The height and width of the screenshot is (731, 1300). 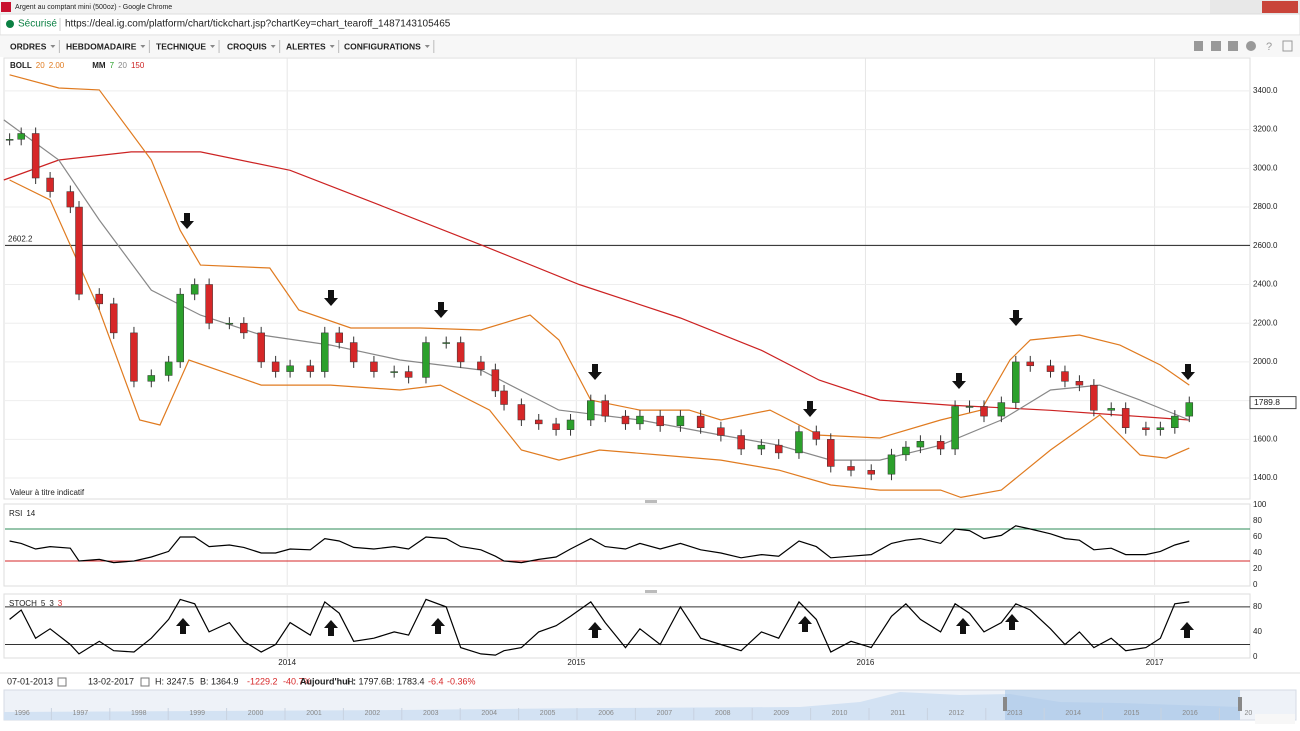 I want to click on menu-item: CROQUIS, so click(x=247, y=46).